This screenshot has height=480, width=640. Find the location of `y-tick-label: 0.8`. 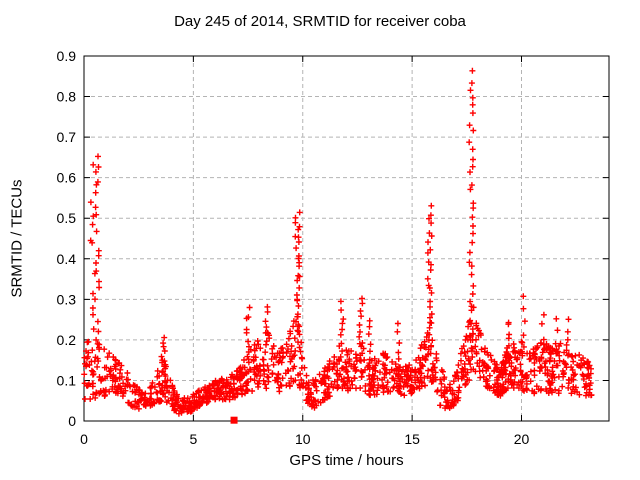

y-tick-label: 0.8 is located at coordinates (67, 97).